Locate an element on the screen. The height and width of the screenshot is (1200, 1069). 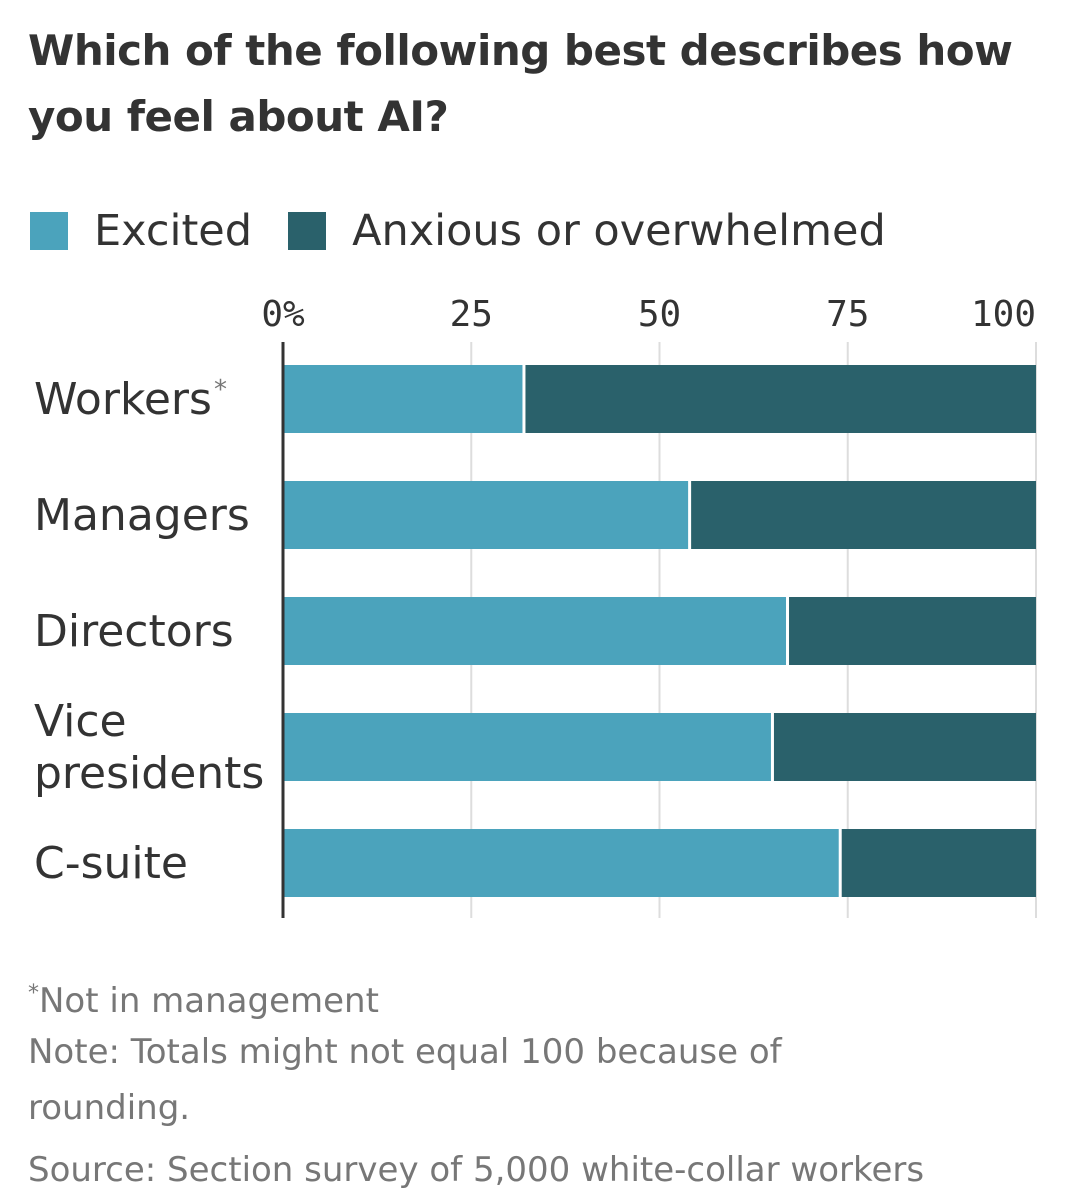
legend-label-excited: Excited is located at coordinates (173, 231).